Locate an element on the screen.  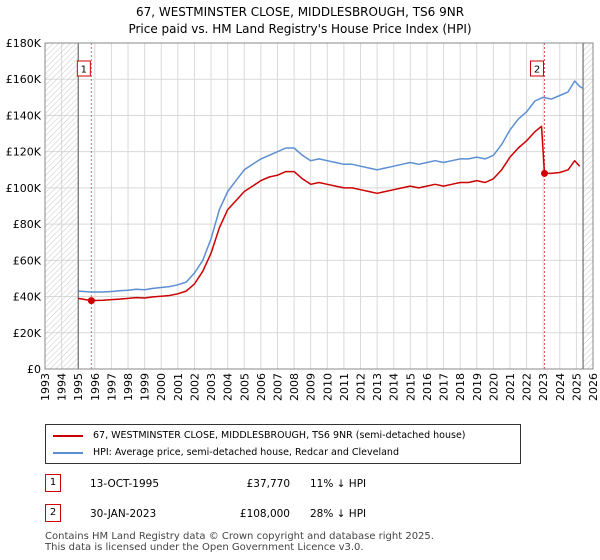
x-tick-label: 2002 is located at coordinates (194, 387).